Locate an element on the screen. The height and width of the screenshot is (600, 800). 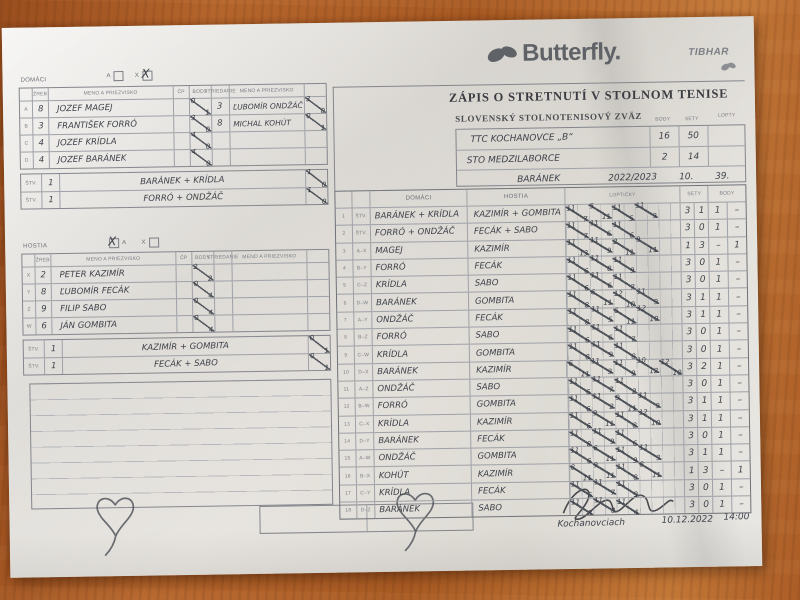
match-code-15: B–X is located at coordinates (364, 476).